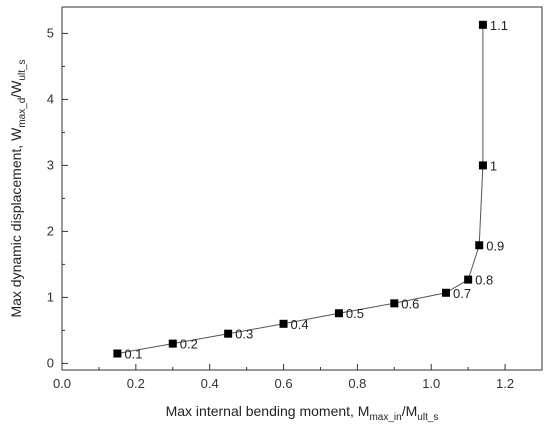 The width and height of the screenshot is (550, 436). Describe the element at coordinates (493, 165) in the screenshot. I see `data-point-label: 1` at that location.